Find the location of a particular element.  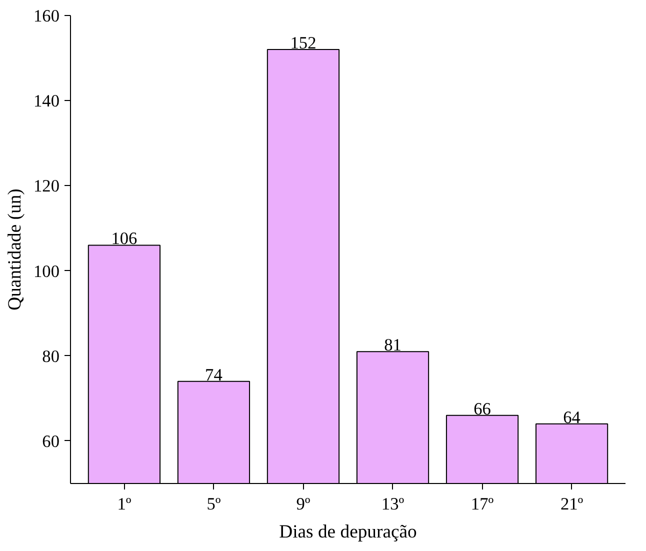

x-tick-label: 1º is located at coordinates (124, 504).